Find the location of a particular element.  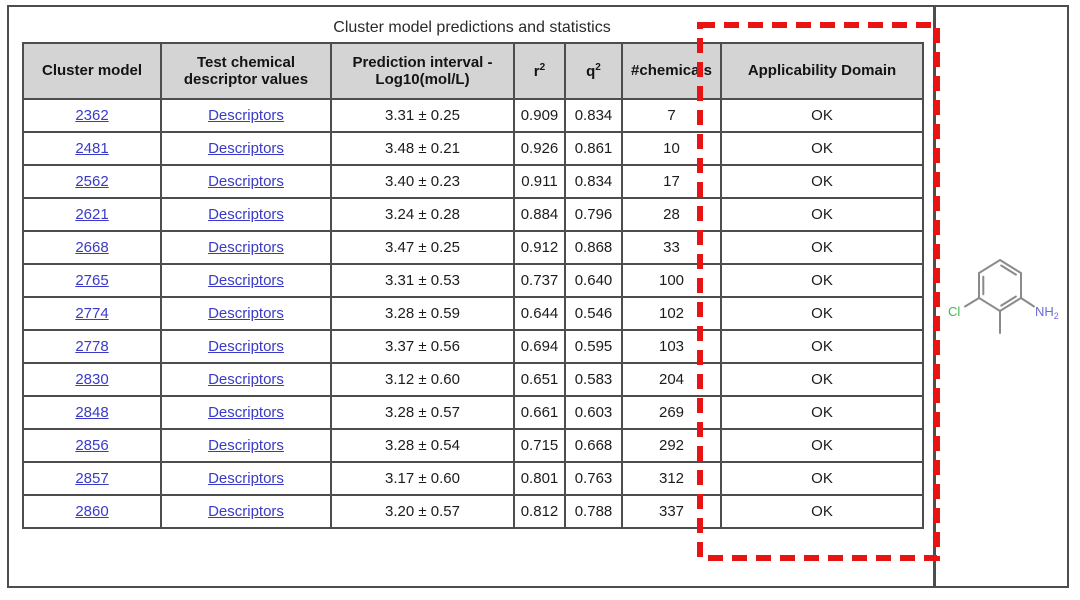

column-header-applicability-domain: Applicability Domain is located at coordinates (822, 71).